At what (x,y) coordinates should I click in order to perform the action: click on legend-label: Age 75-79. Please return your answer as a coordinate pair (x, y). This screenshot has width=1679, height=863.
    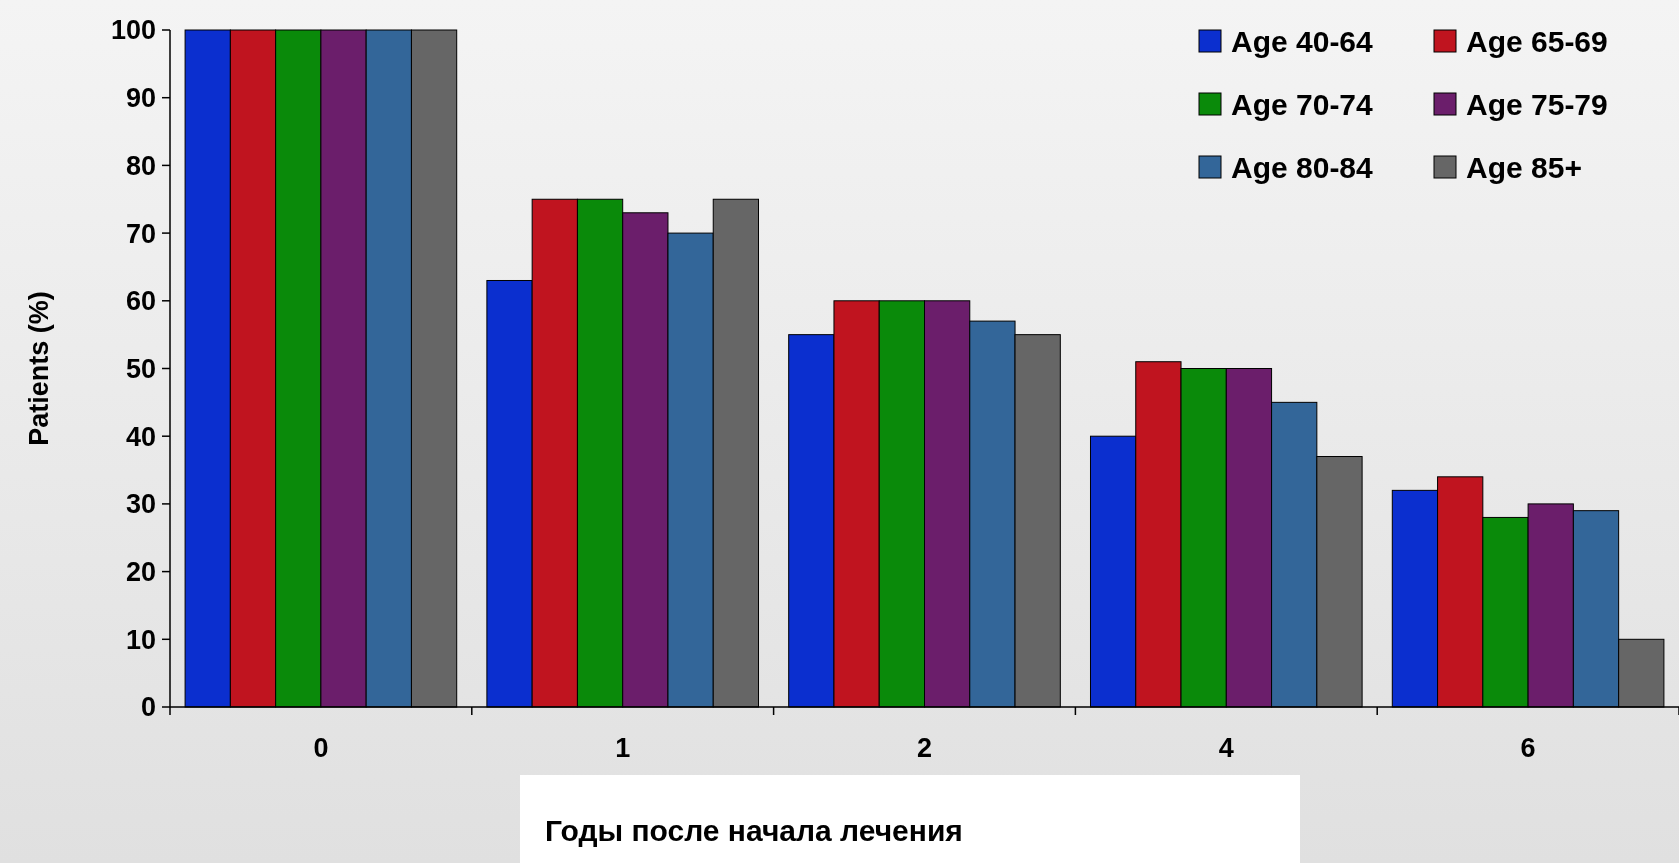
    Looking at the image, I should click on (1537, 104).